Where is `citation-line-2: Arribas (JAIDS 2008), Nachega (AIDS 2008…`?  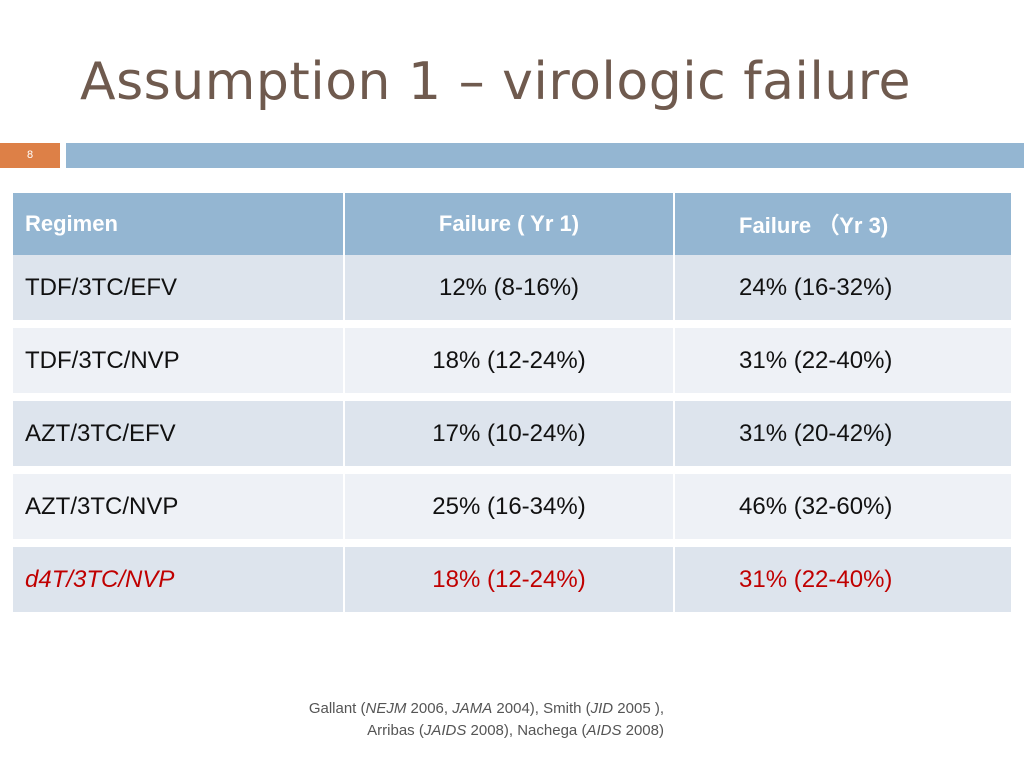
citation-line-2: Arribas (JAIDS 2008), Nachega (AIDS 2008… is located at coordinates (486, 731).